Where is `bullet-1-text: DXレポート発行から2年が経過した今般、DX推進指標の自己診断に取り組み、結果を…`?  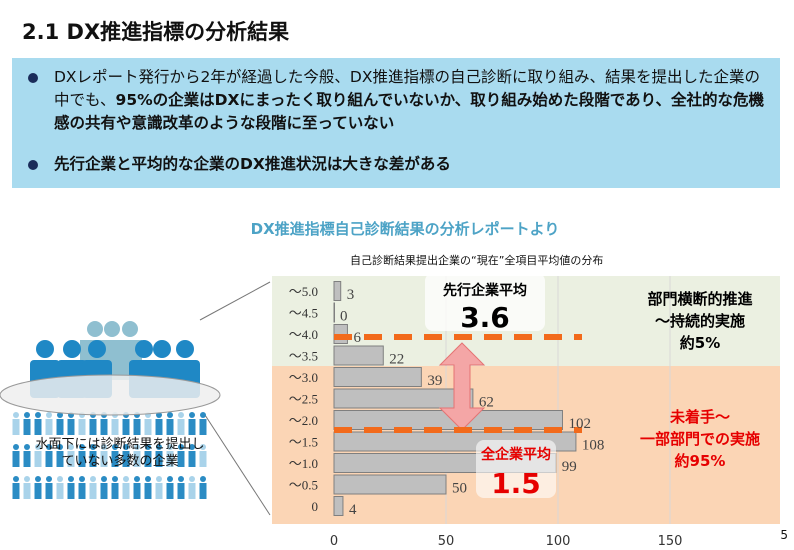 bullet-1-text: DXレポート発行から2年が経過した今般、DX推進指標の自己診断に取り組み、結果を… is located at coordinates (407, 88).